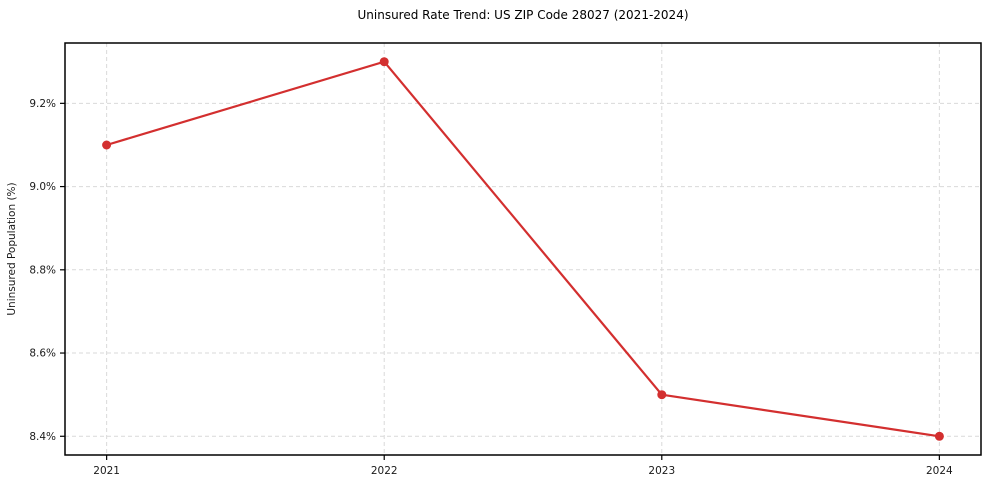 The height and width of the screenshot is (490, 989). Describe the element at coordinates (107, 145) in the screenshot. I see `data-point-2021` at that location.